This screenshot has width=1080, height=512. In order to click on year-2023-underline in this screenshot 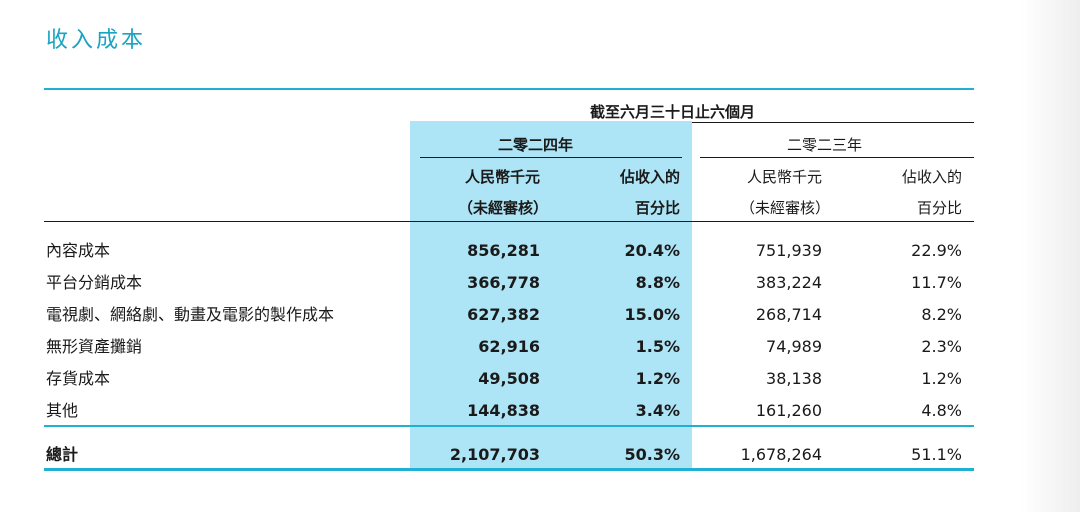, I will do `click(837, 157)`.